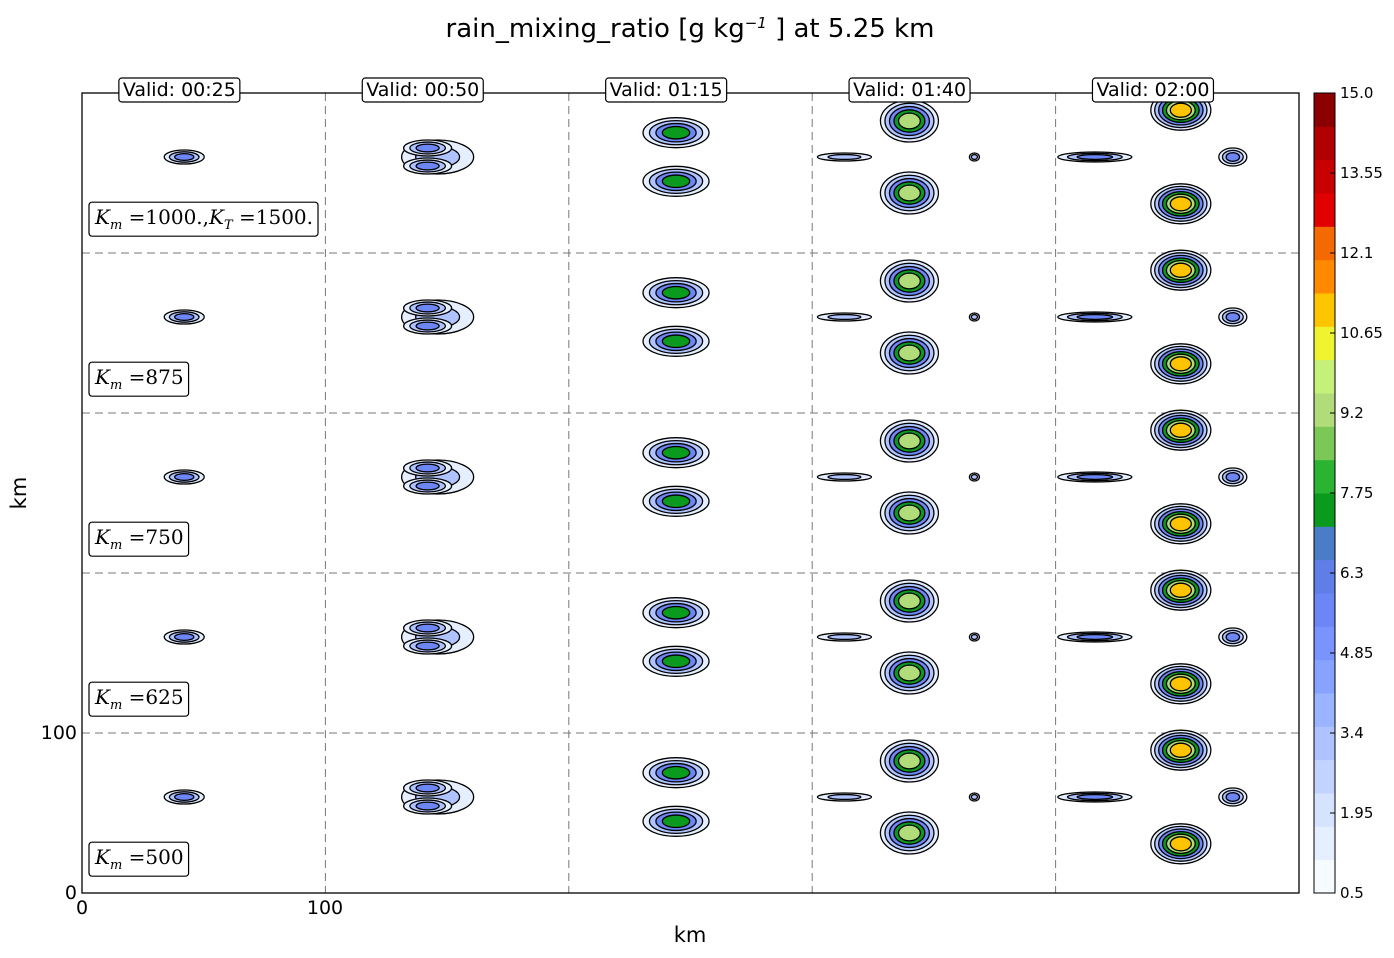  Describe the element at coordinates (325, 908) in the screenshot. I see `x-tick-label-100: 100` at that location.